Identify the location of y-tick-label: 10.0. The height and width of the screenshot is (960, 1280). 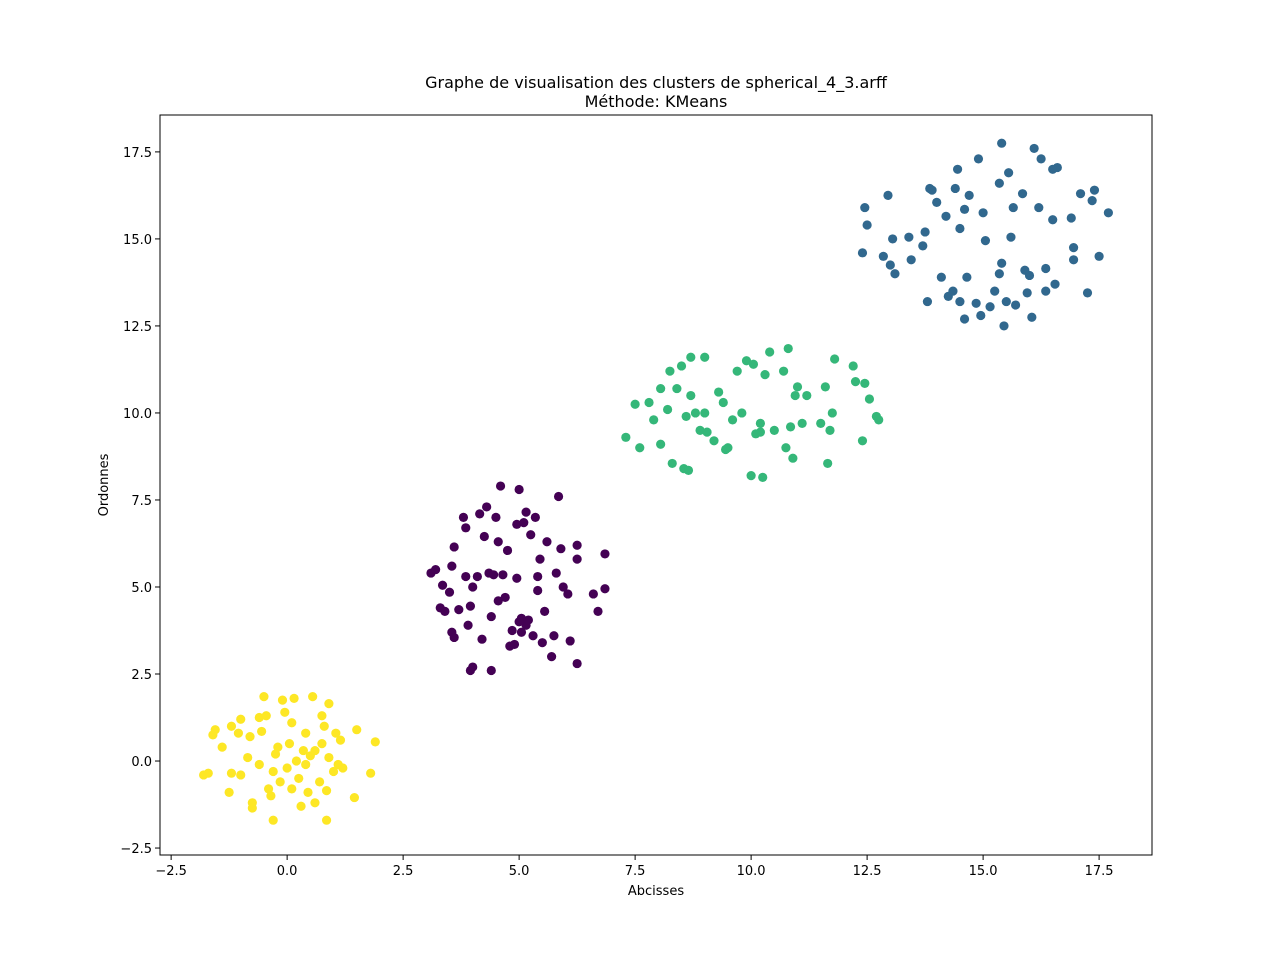
(137, 414).